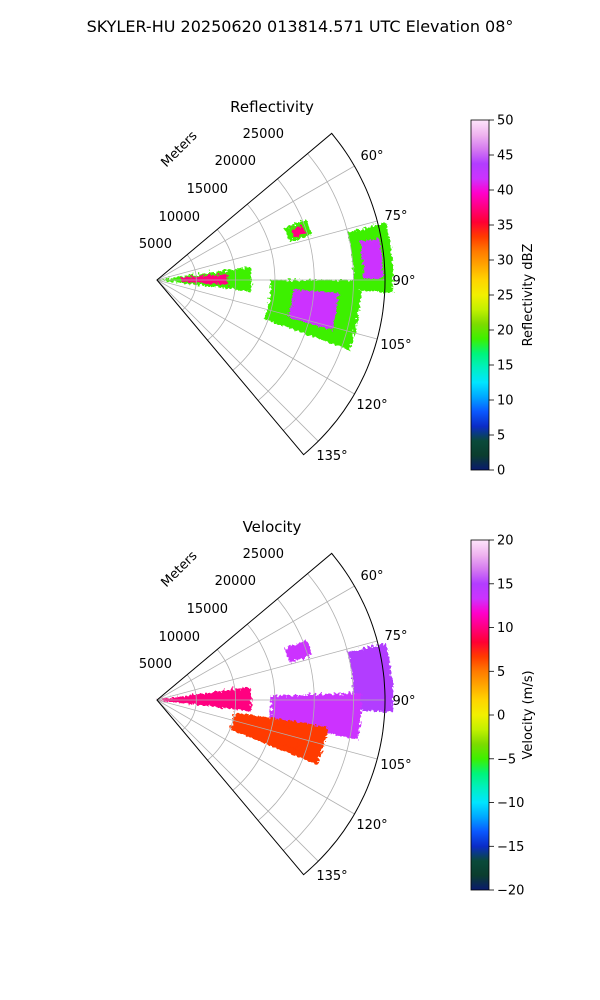 Image resolution: width=600 pixels, height=1000 pixels. I want to click on reflectivity-range-label: Meters, so click(180, 149).